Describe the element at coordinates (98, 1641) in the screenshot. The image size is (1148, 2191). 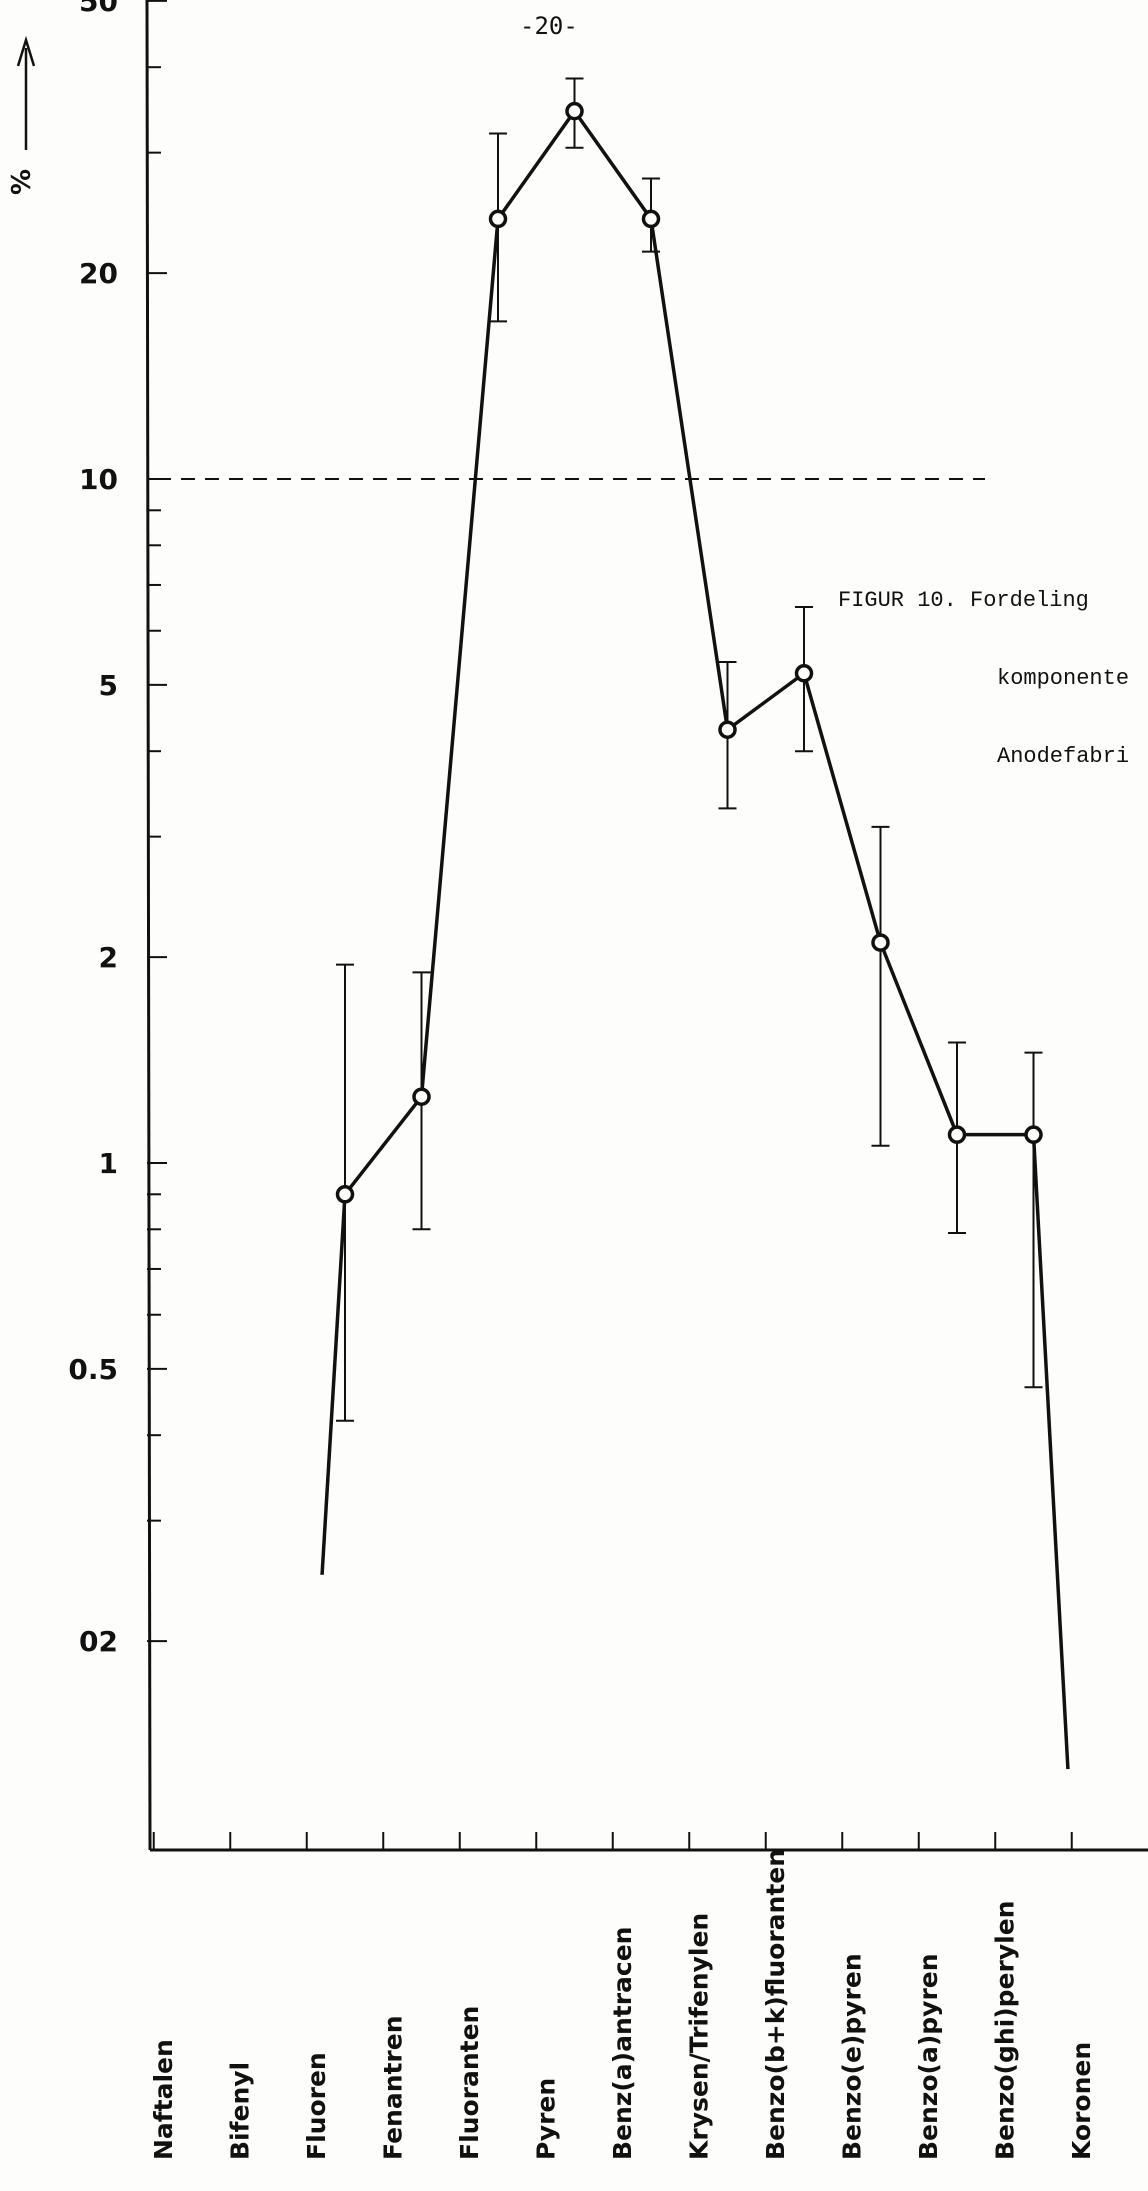
I see `y-tick-label: 02` at that location.